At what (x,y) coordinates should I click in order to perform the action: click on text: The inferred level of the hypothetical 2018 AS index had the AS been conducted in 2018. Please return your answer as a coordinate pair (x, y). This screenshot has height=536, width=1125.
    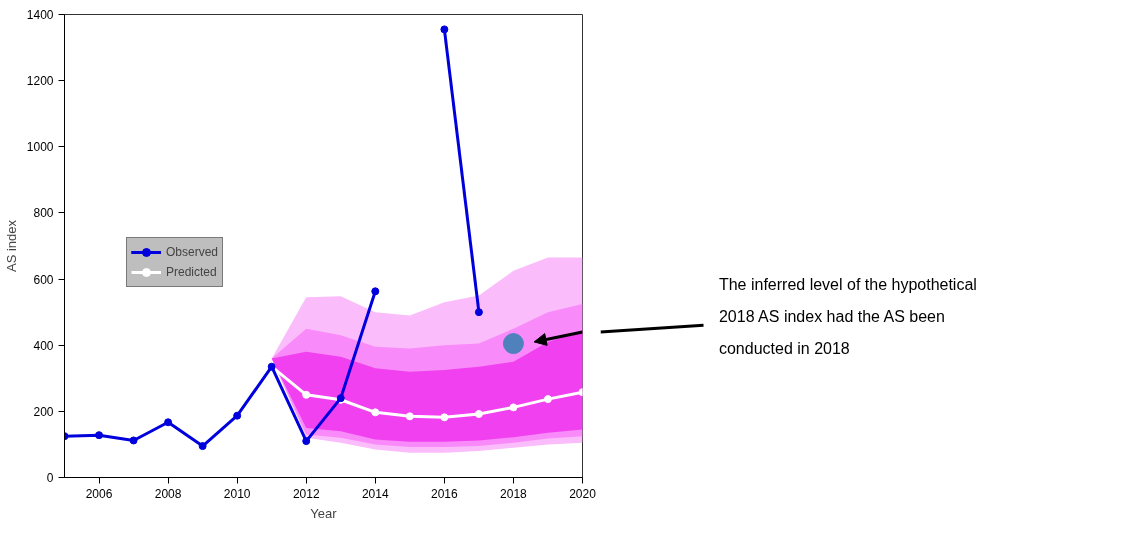
    Looking at the image, I should click on (847, 316).